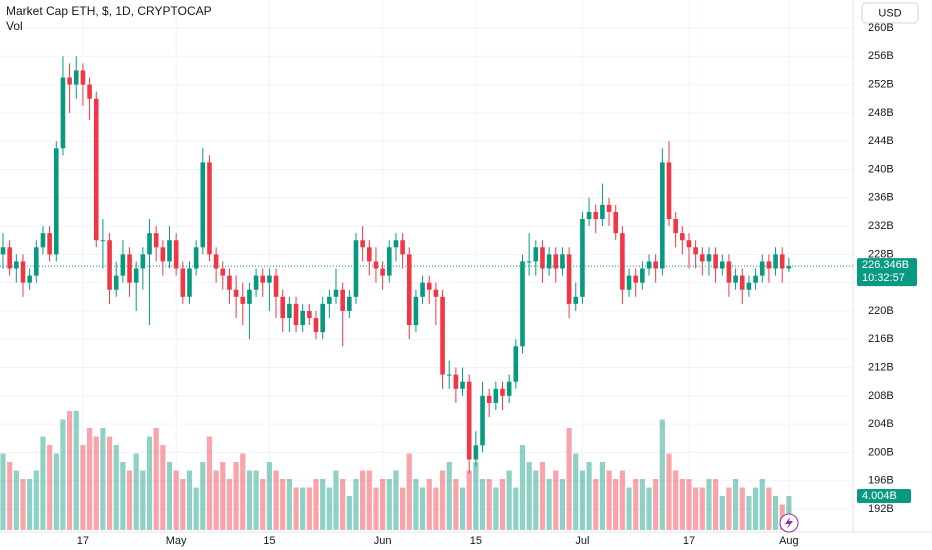 Image resolution: width=932 pixels, height=550 pixels. I want to click on currency-label: USD, so click(889, 13).